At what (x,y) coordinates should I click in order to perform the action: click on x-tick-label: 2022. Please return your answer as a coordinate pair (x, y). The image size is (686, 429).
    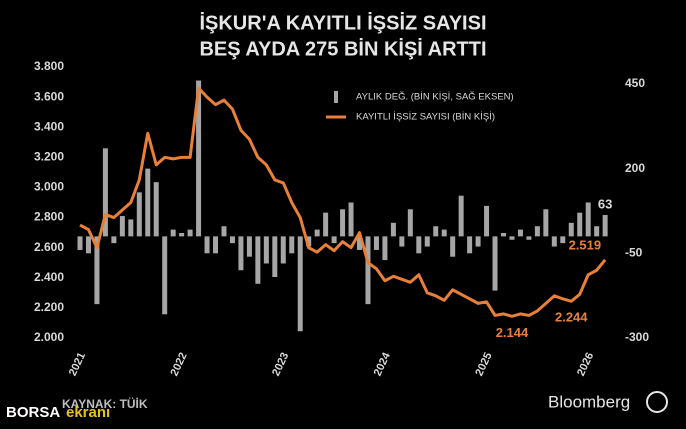
    Looking at the image, I should click on (178, 364).